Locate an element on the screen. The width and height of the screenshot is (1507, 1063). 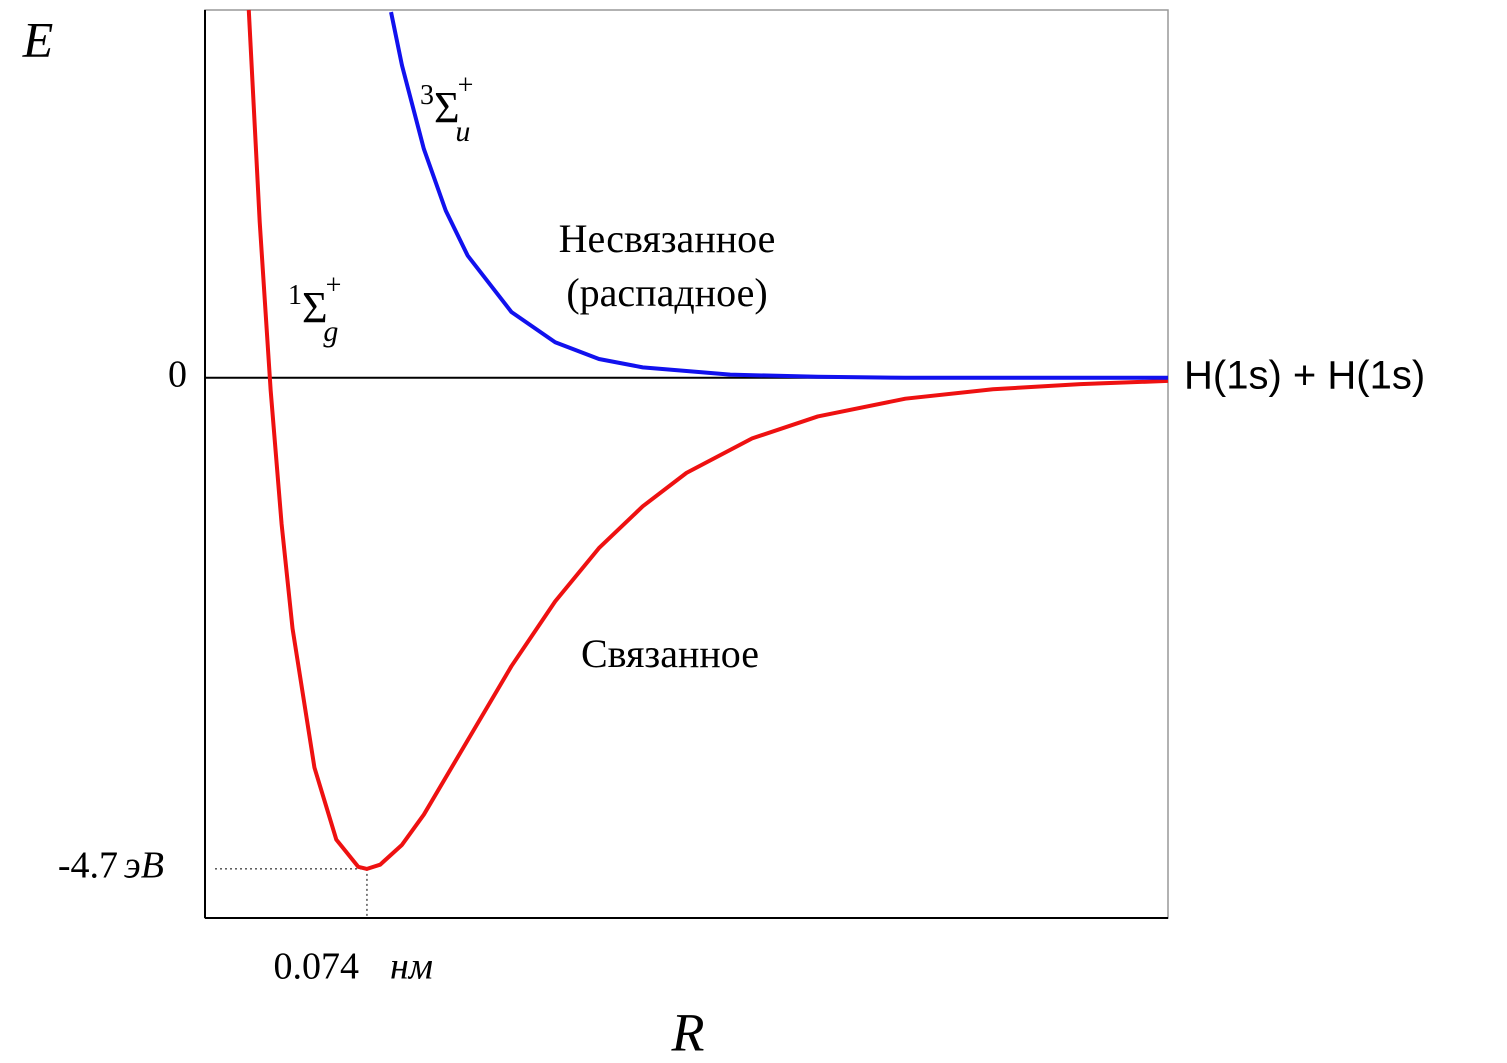
y-axis-label: E is located at coordinates (38, 39).